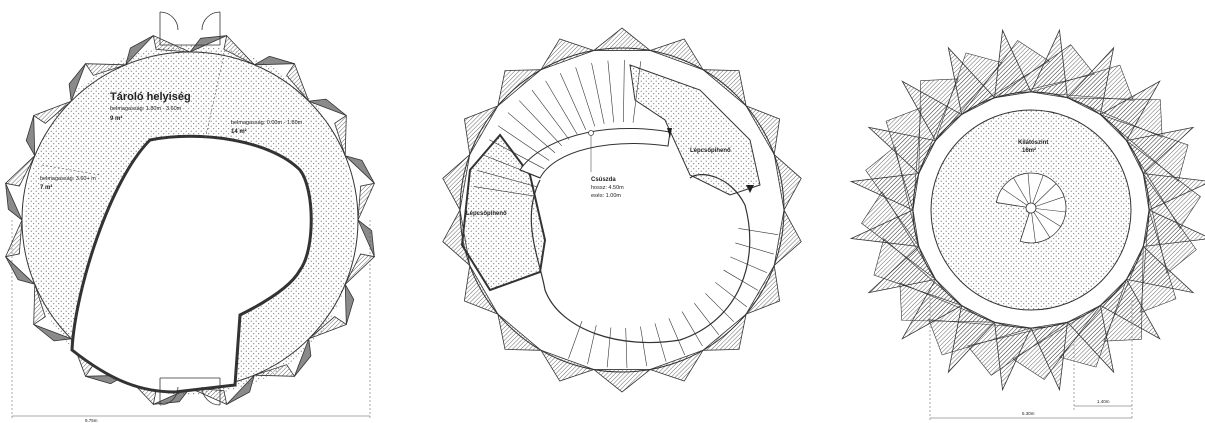  I want to click on zone-c-height: belmagasság: 3.60+ m, so click(68, 179).